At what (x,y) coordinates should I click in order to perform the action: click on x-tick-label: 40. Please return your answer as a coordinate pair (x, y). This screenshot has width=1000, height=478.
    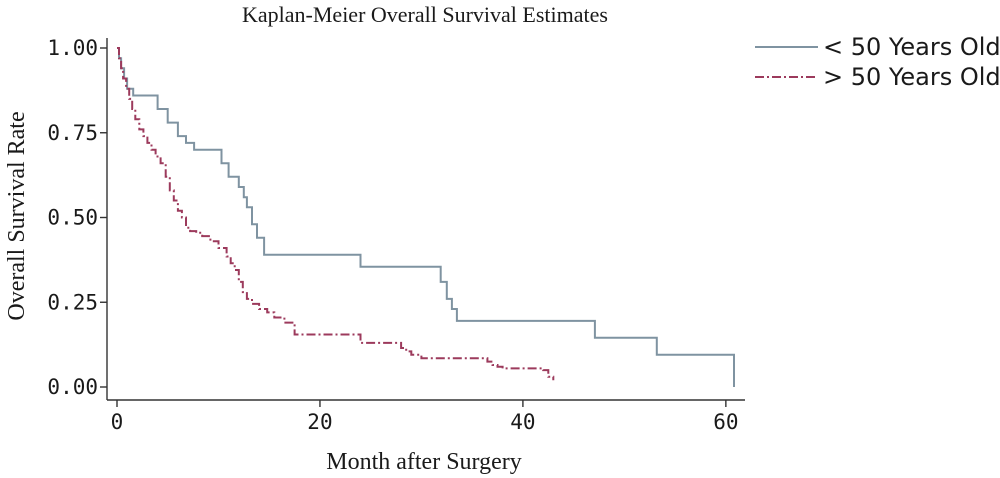
    Looking at the image, I should click on (522, 422).